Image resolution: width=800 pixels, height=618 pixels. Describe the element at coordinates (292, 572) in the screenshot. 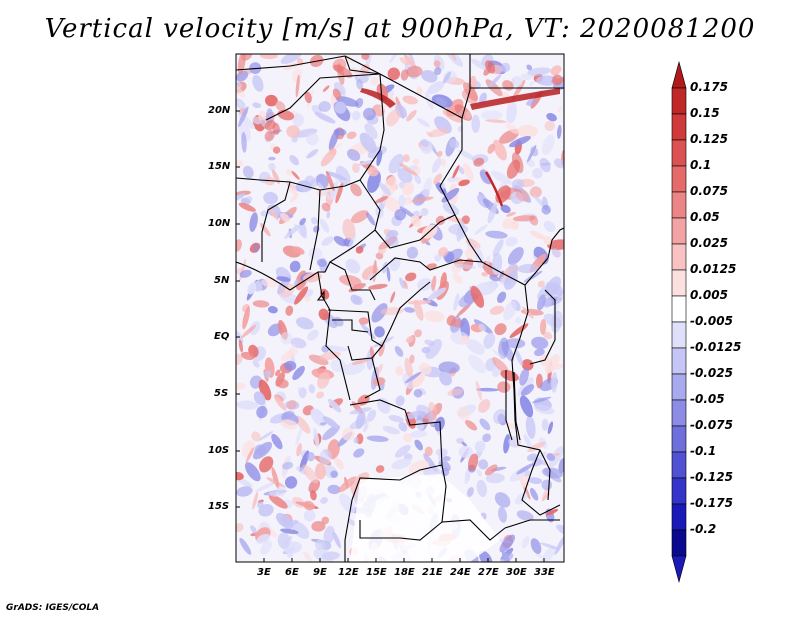

I see `lon-label: 6E` at that location.